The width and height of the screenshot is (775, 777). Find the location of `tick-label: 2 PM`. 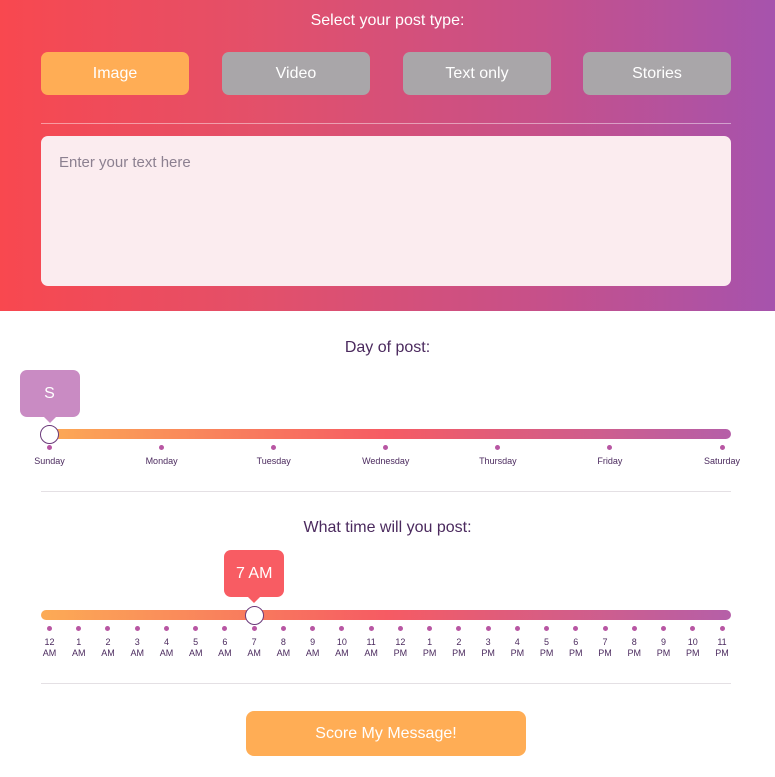

tick-label: 2 PM is located at coordinates (459, 648).